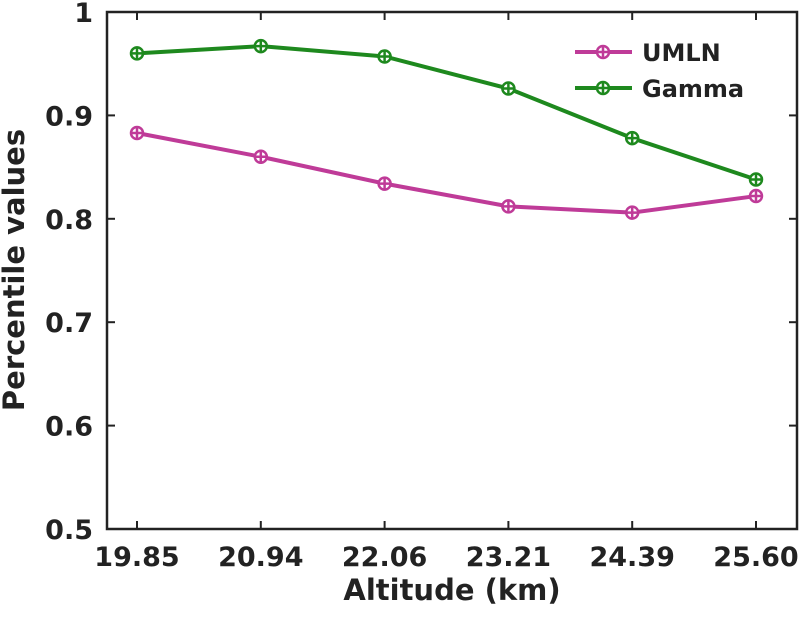 The width and height of the screenshot is (802, 620). Describe the element at coordinates (69, 116) in the screenshot. I see `y-tick-label: 0.9` at that location.